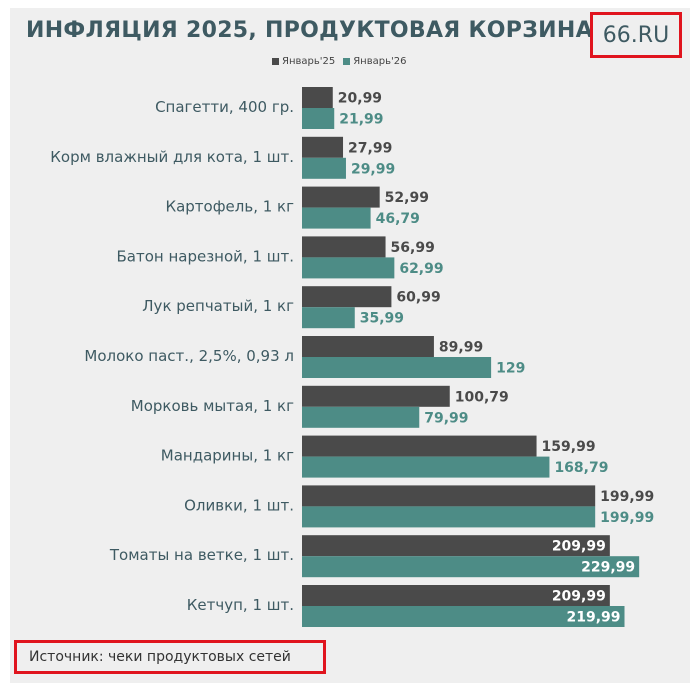 The image size is (700, 689). I want to click on legend-swatch-jan26, so click(347, 61).